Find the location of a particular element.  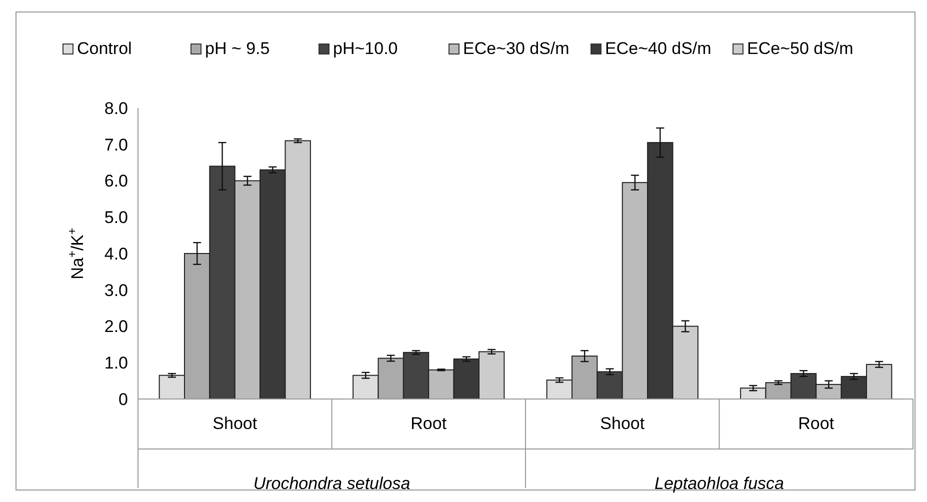

y-tick-label: 3.0 is located at coordinates (116, 290).